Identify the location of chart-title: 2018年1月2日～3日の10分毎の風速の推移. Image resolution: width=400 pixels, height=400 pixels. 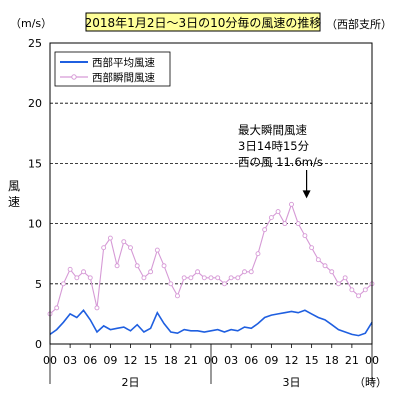
(203, 22).